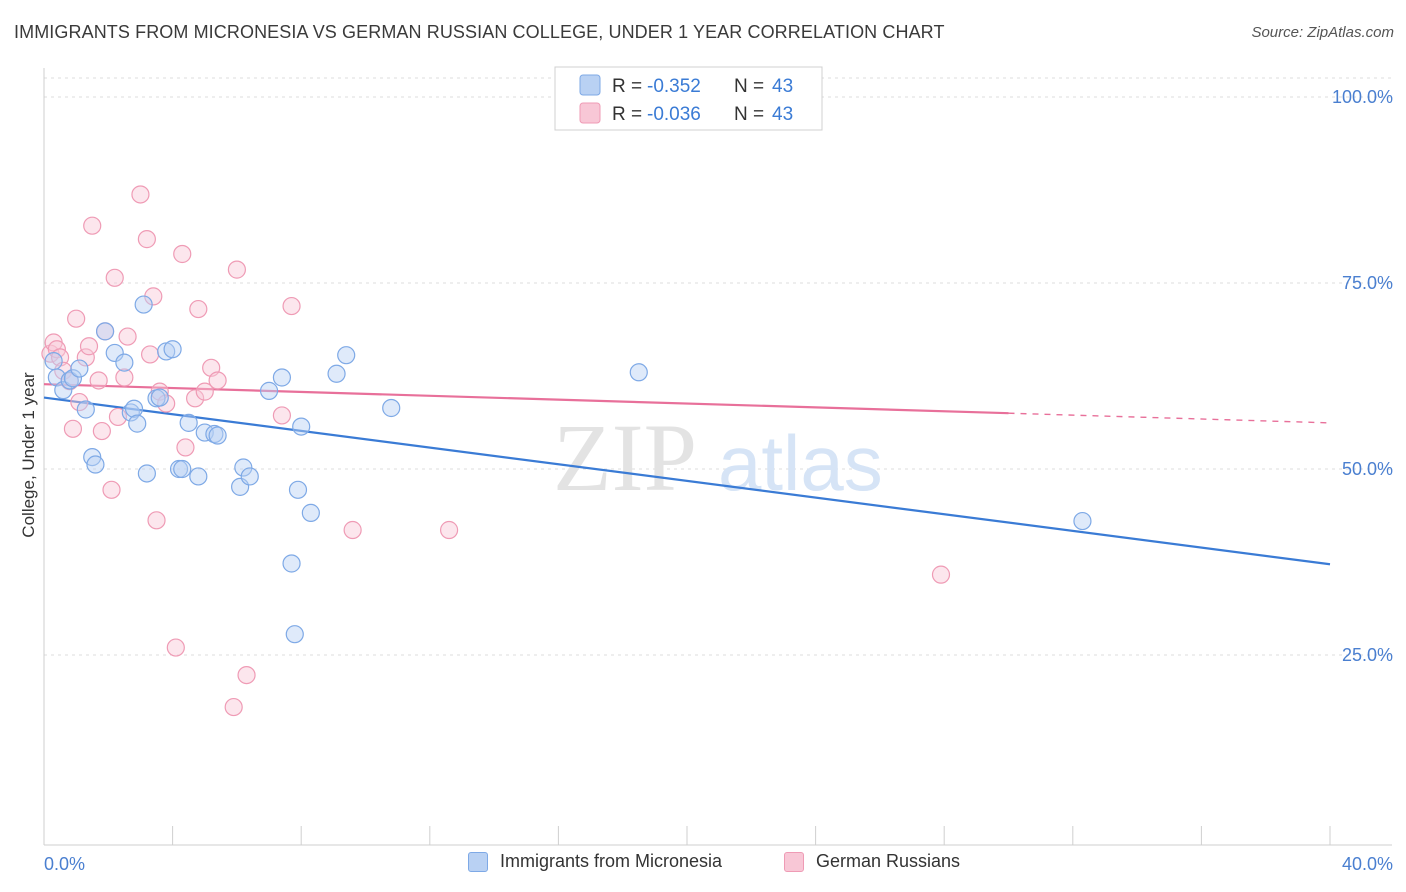 The width and height of the screenshot is (1406, 892). What do you see at coordinates (1367, 469) in the screenshot?
I see `y-tick-label-50: 50.0%` at bounding box center [1367, 469].